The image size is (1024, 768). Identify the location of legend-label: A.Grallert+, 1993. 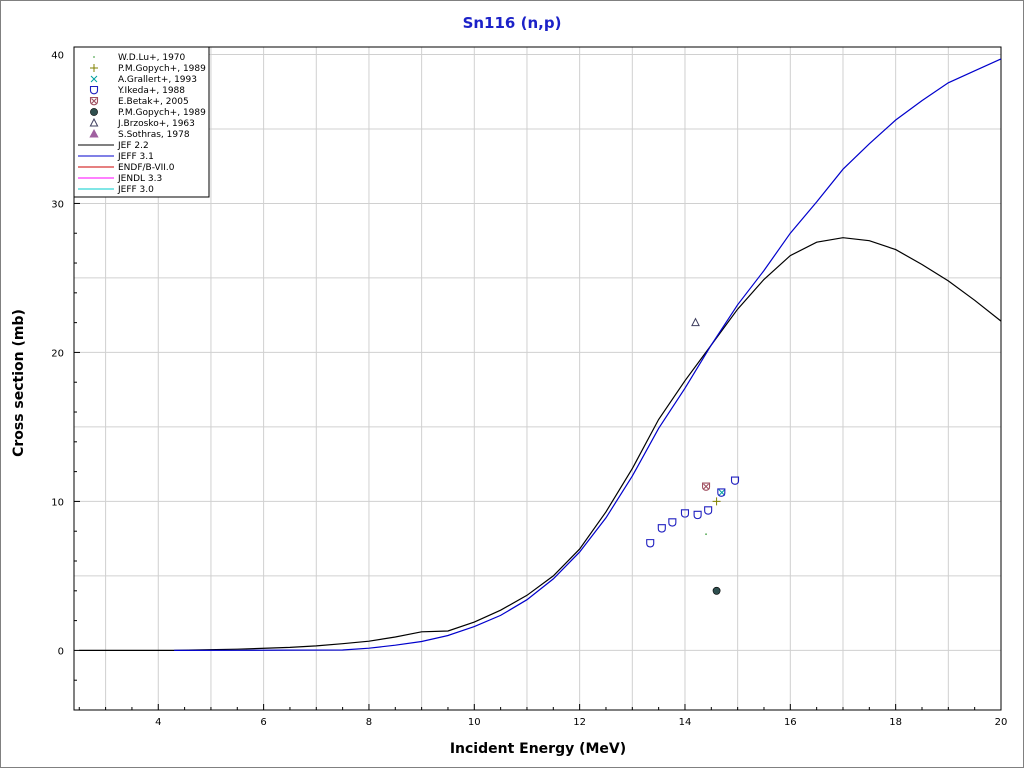
(157, 80).